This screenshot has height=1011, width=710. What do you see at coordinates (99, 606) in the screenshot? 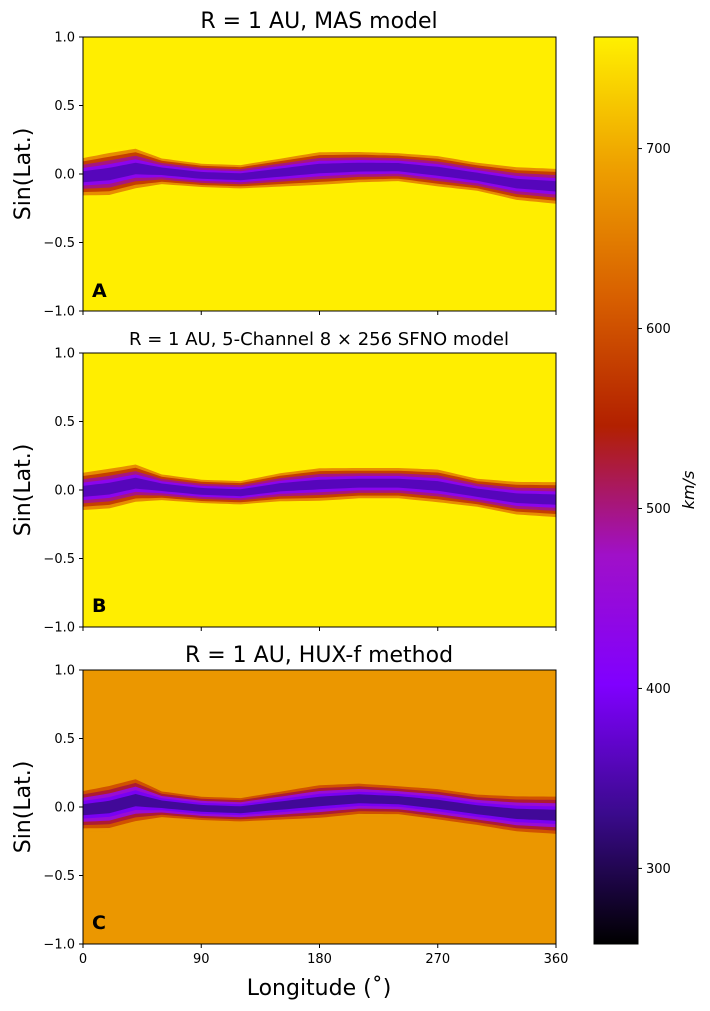
I see `panel-b-letter: B` at bounding box center [99, 606].